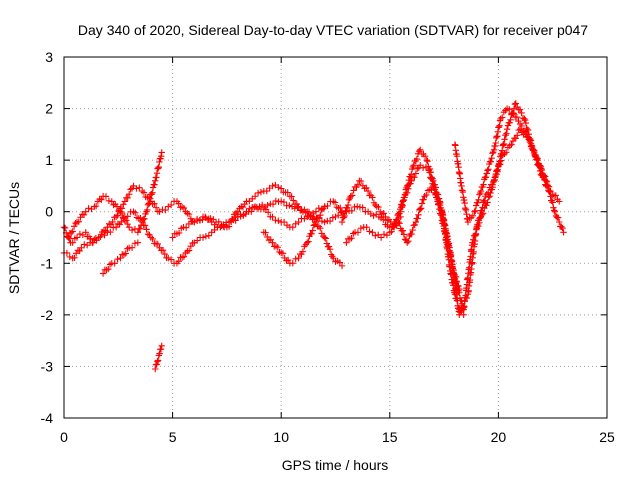  I want to click on x-tick-label: 0, so click(64, 437).